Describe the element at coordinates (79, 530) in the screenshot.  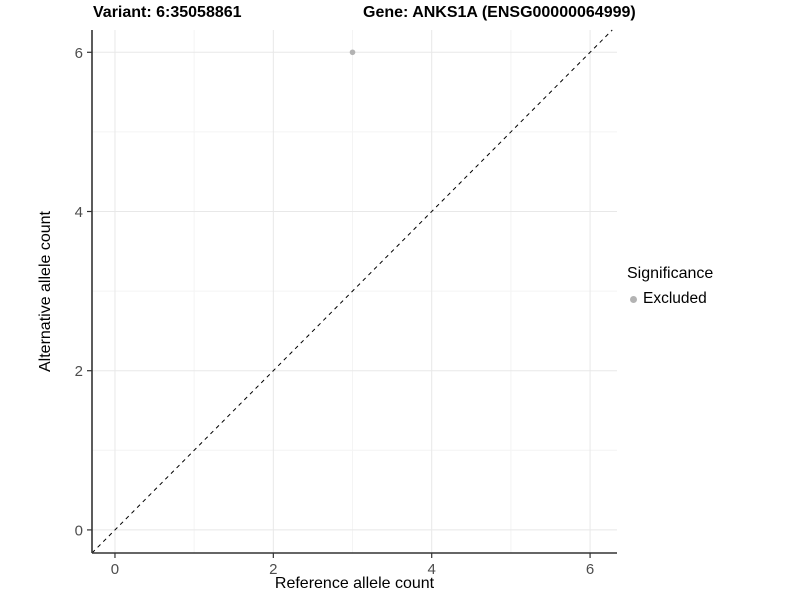
I see `y-tick-label: 0` at that location.